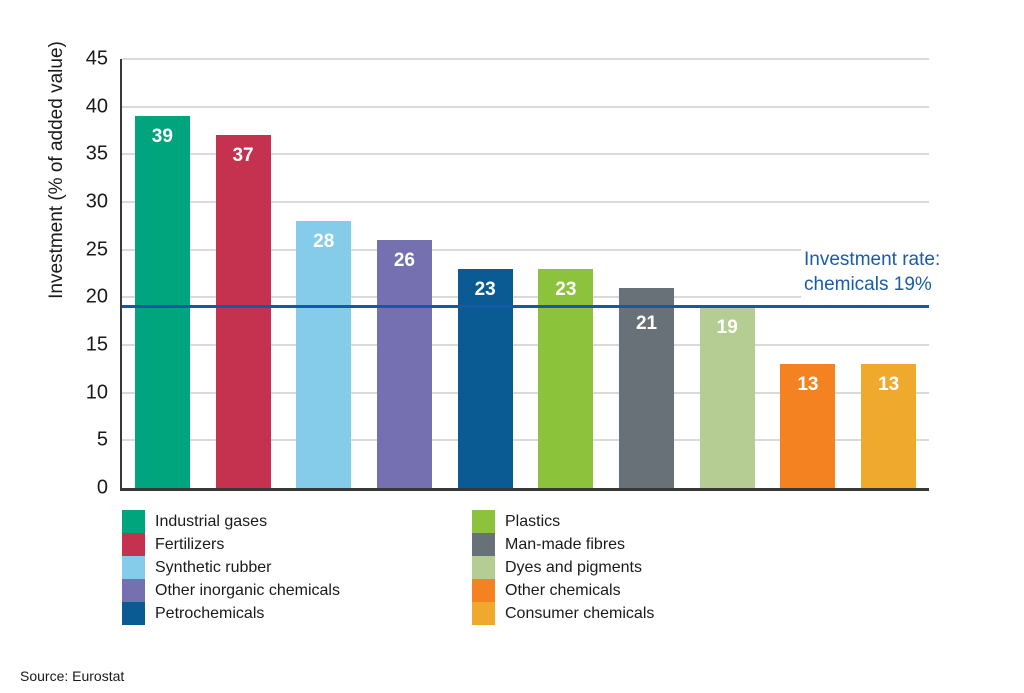  What do you see at coordinates (96, 58) in the screenshot?
I see `y-tick-label-45: 45` at bounding box center [96, 58].